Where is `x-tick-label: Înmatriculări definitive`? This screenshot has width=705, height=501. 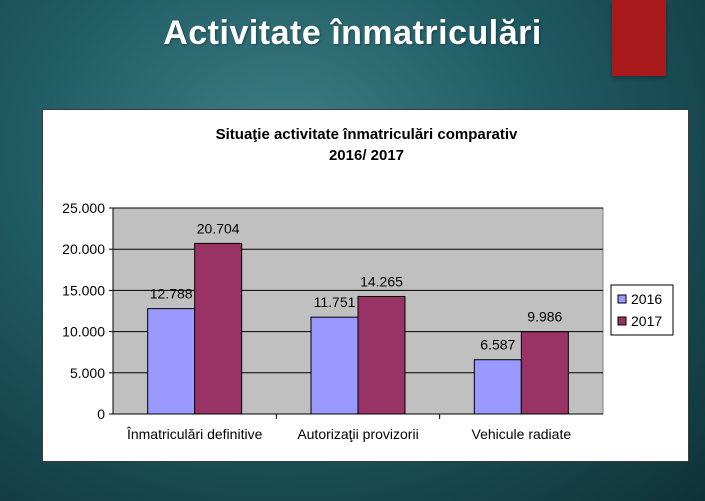
x-tick-label: Înmatriculări definitive is located at coordinates (194, 434).